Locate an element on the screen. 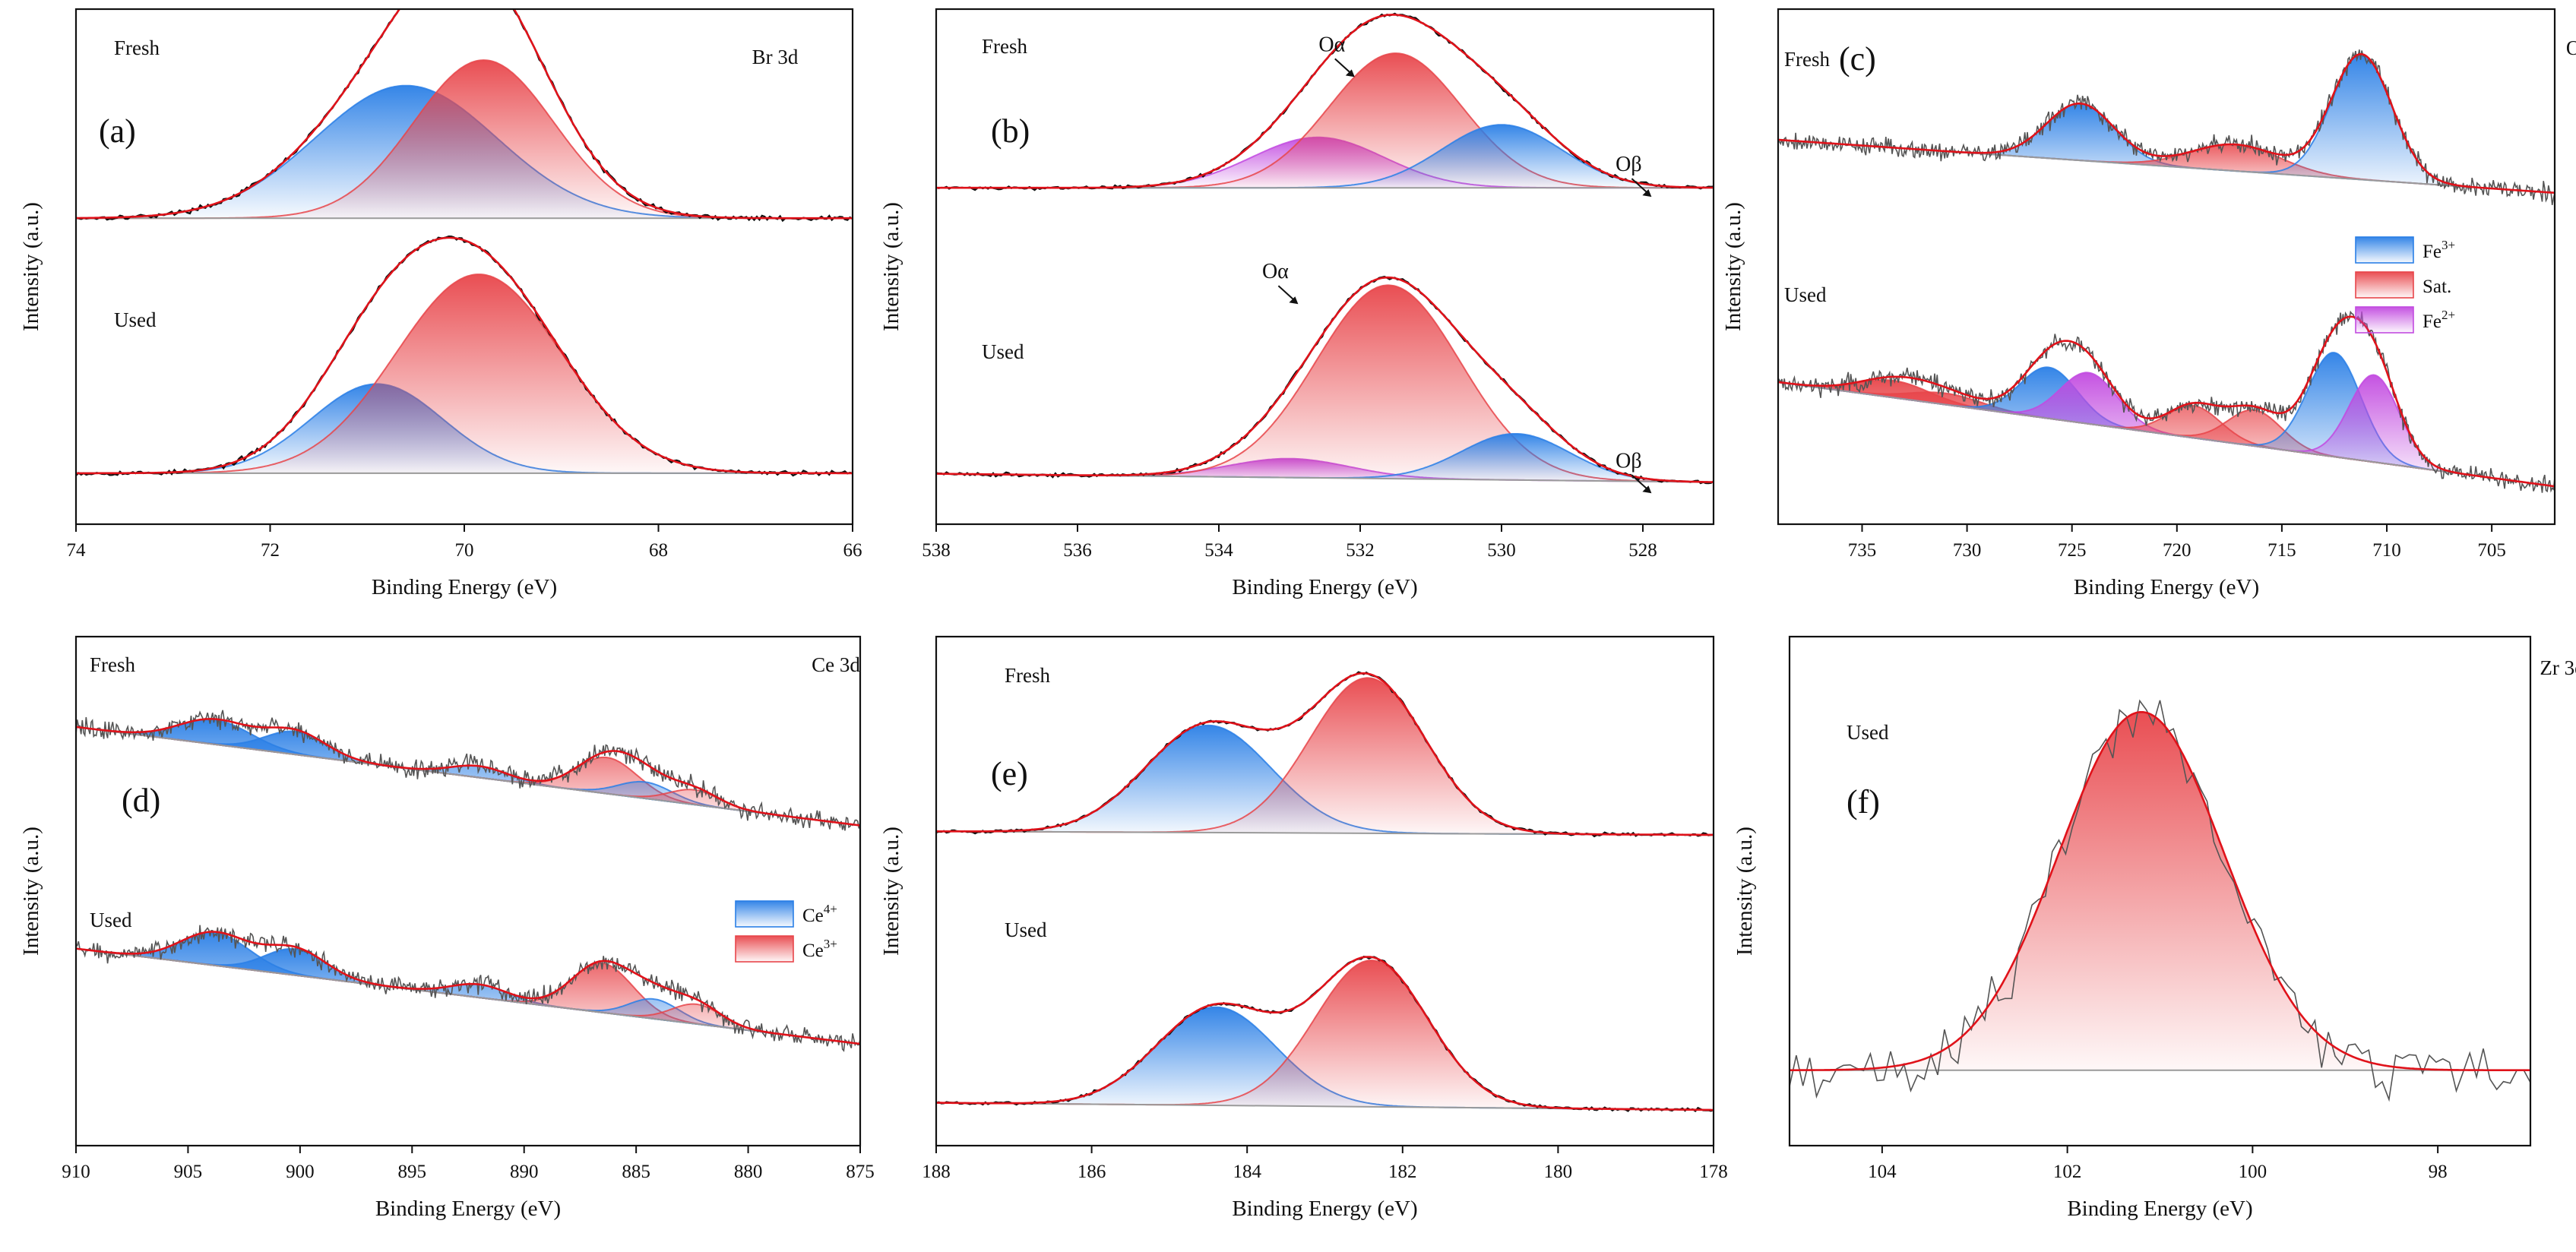 The height and width of the screenshot is (1252, 2576). panel-title: O 1s is located at coordinates (2571, 47).